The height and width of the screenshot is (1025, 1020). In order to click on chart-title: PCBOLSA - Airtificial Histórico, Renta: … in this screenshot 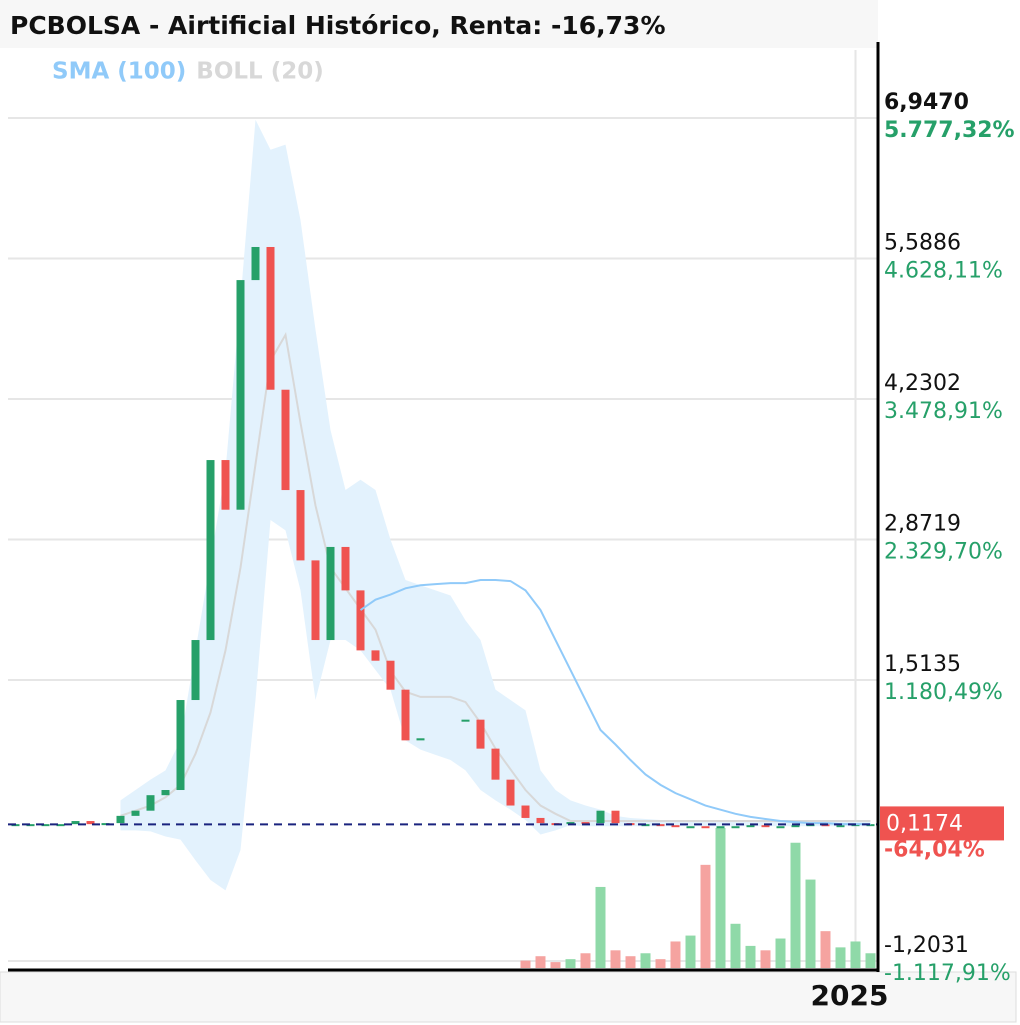, I will do `click(338, 25)`.